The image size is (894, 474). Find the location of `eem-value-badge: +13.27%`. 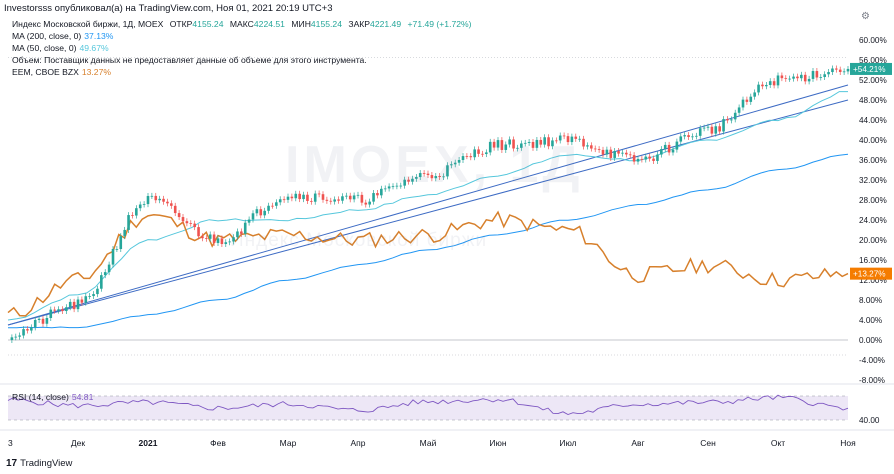

eem-value-badge: +13.27% is located at coordinates (869, 274).